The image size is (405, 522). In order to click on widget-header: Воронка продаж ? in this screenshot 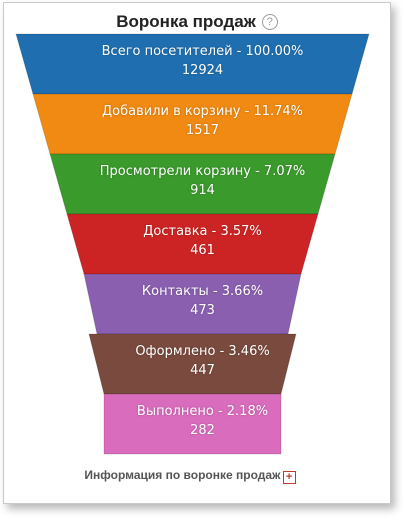, I will do `click(197, 22)`.